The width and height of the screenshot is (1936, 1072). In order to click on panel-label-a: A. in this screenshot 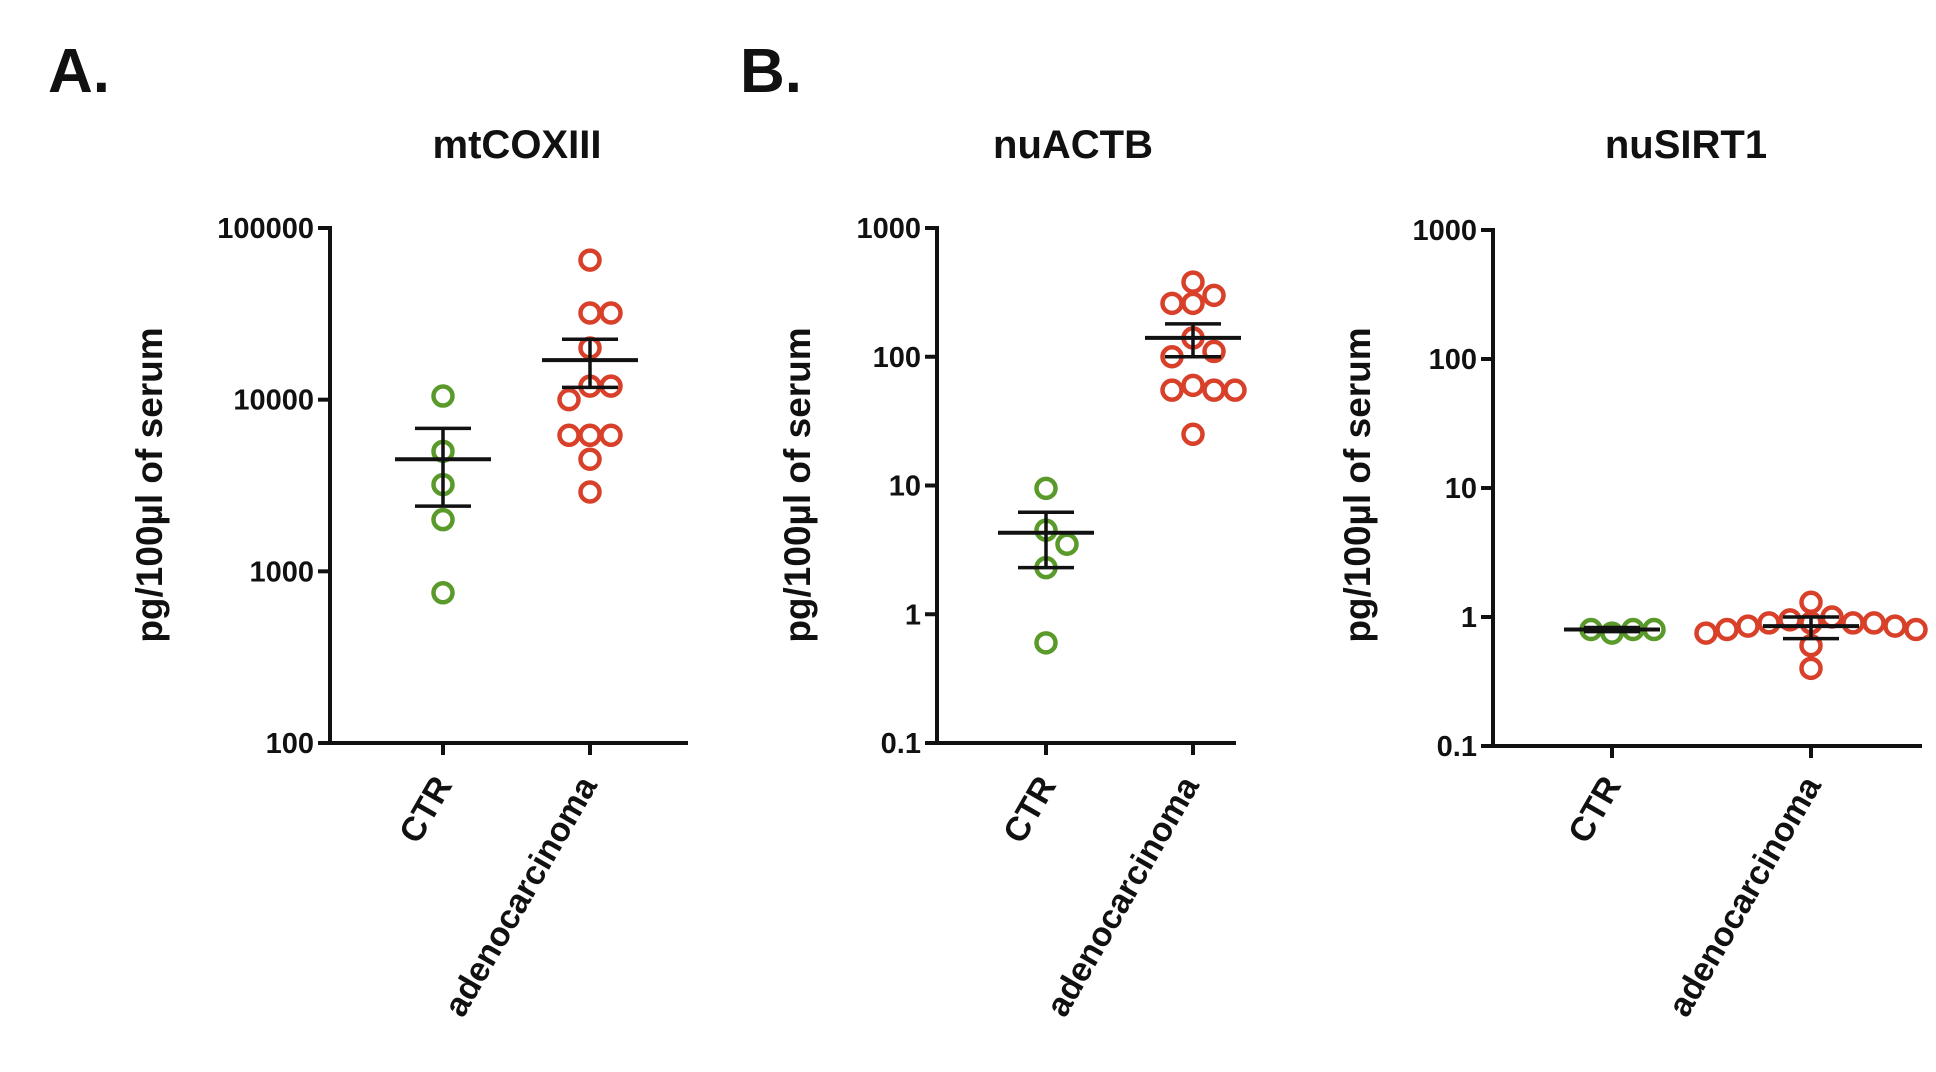, I will do `click(79, 71)`.